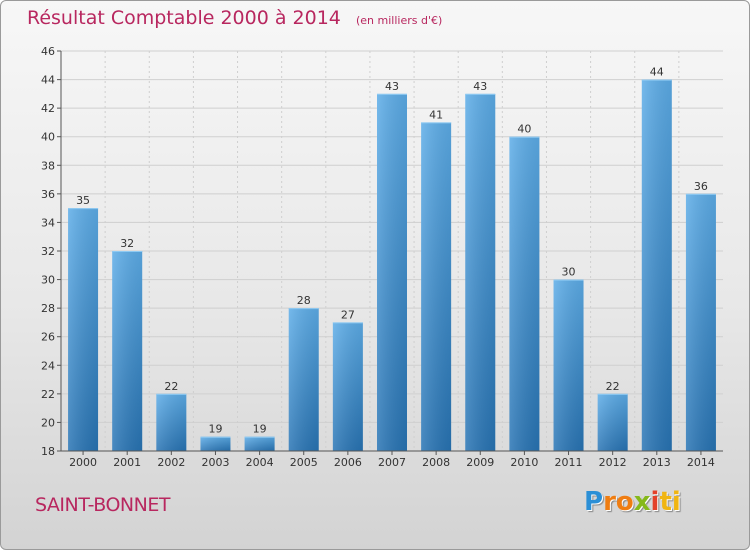 The width and height of the screenshot is (750, 550). What do you see at coordinates (48, 108) in the screenshot?
I see `y-tick-label: 42` at bounding box center [48, 108].